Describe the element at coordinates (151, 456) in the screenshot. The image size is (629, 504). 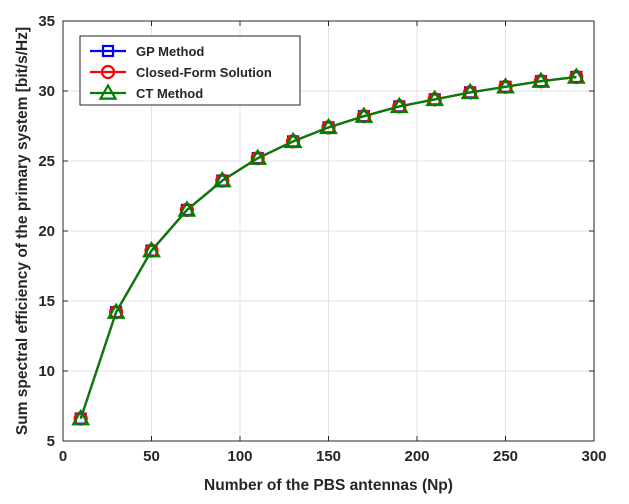
I see `x-tick-label: 50` at that location.